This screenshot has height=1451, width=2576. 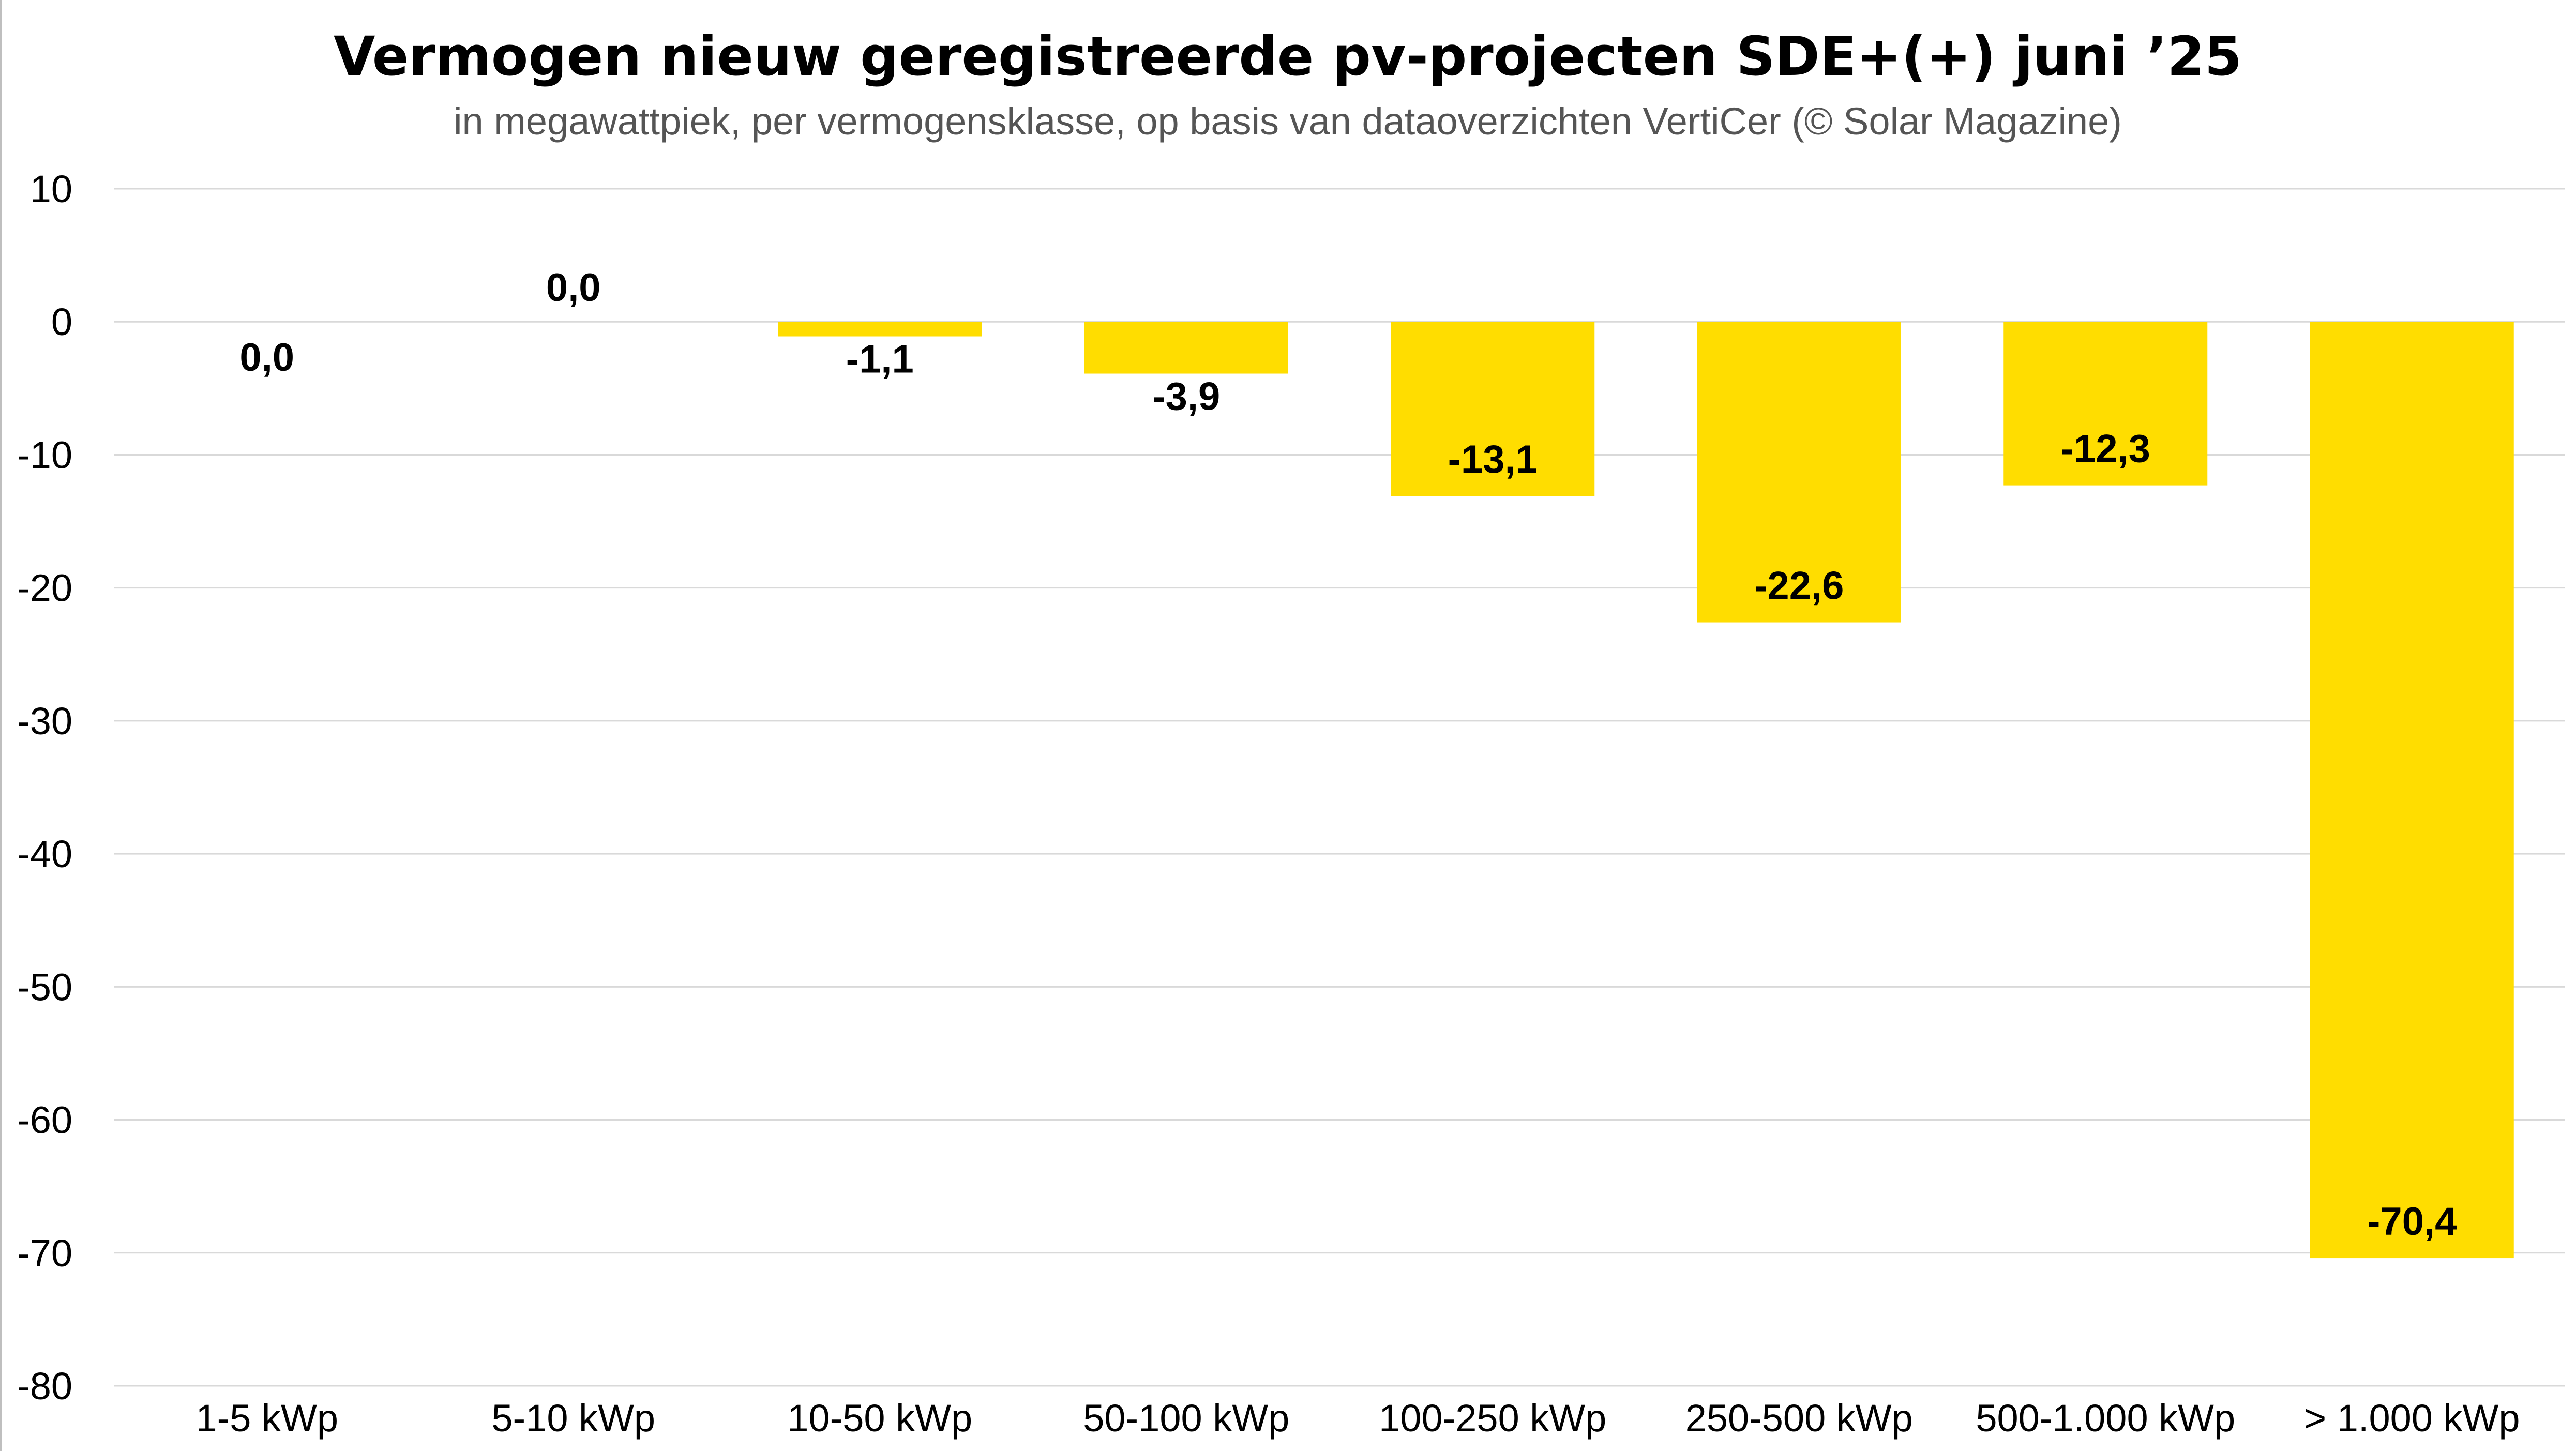 What do you see at coordinates (1186, 1418) in the screenshot?
I see `x-tick-label: 50-100 kWp` at bounding box center [1186, 1418].